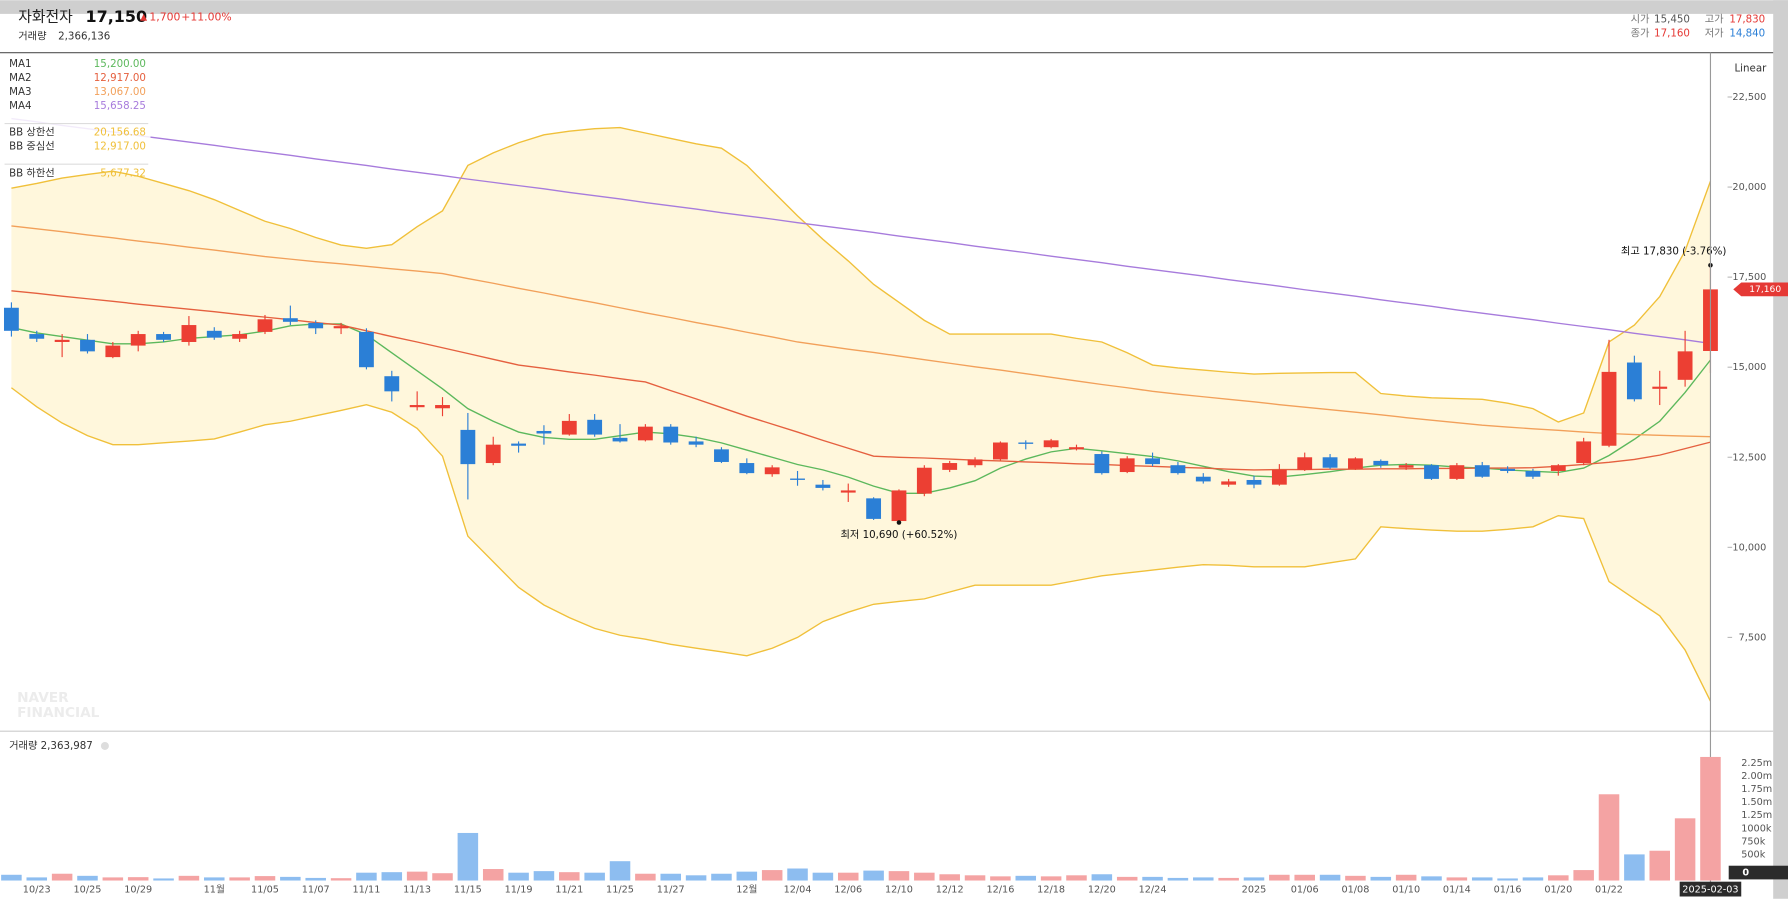  Describe the element at coordinates (1756, 789) in the screenshot. I see `volume-tick-label: 1.75m` at that location.